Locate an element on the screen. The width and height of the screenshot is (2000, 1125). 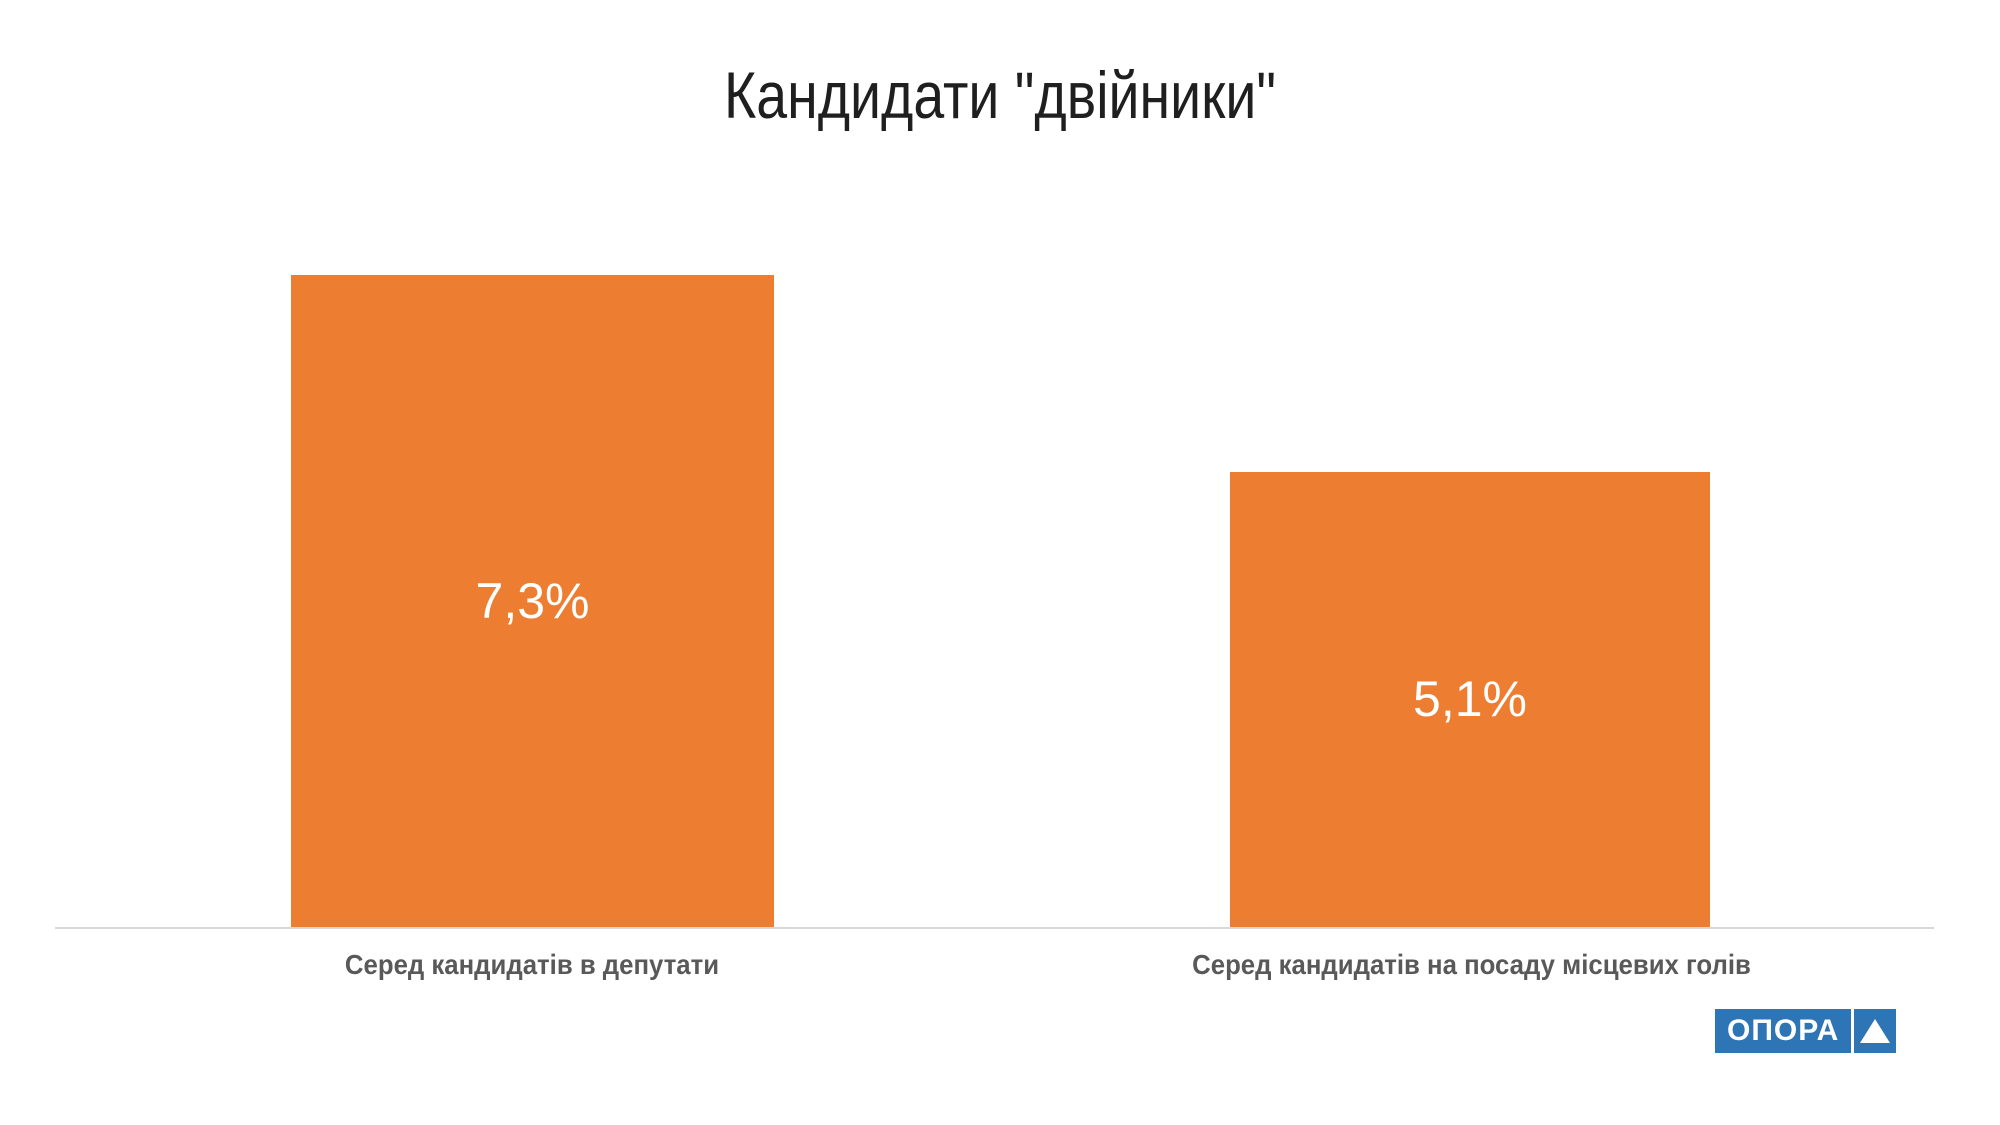
logo-icon-box is located at coordinates (1875, 1031).